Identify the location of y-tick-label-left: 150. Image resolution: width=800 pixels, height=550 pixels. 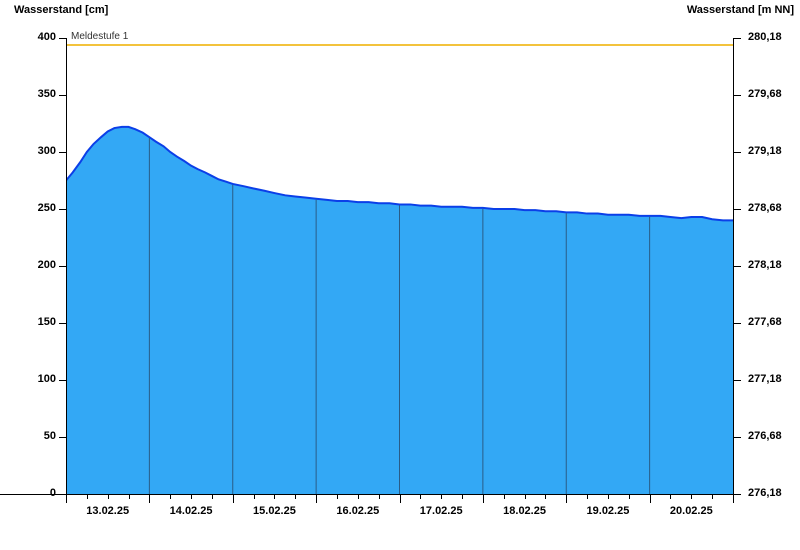
(46, 322).